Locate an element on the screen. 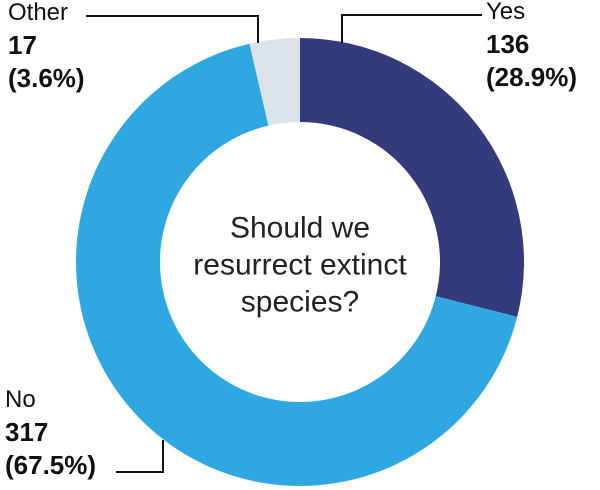 The image size is (600, 490). value-yes: 136 is located at coordinates (508, 44).